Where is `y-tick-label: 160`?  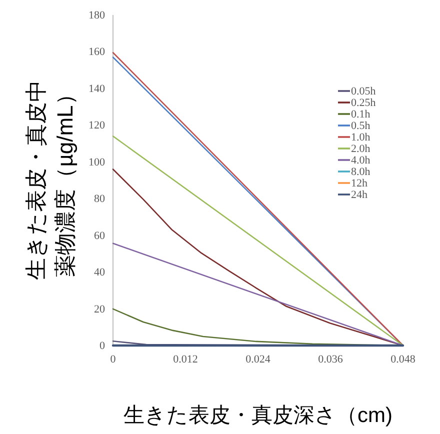 y-tick-label: 160 is located at coordinates (97, 52).